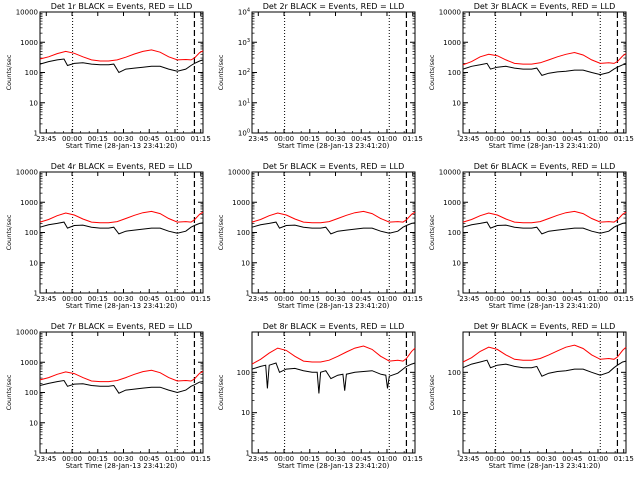 The image size is (640, 480). I want to click on panel-title: Det 1r BLACK = Events, RED = LLD, so click(122, 6).